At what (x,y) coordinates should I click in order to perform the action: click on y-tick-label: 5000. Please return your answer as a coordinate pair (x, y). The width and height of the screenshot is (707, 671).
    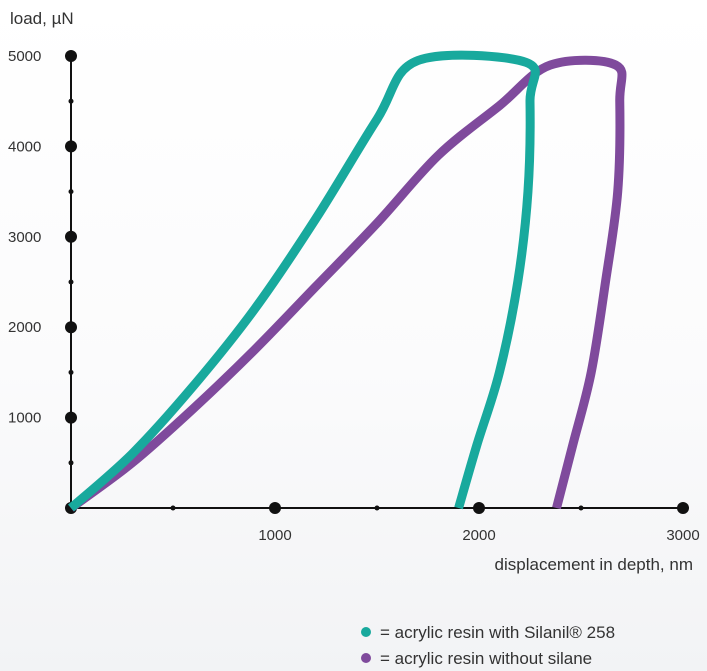
    Looking at the image, I should click on (24, 56).